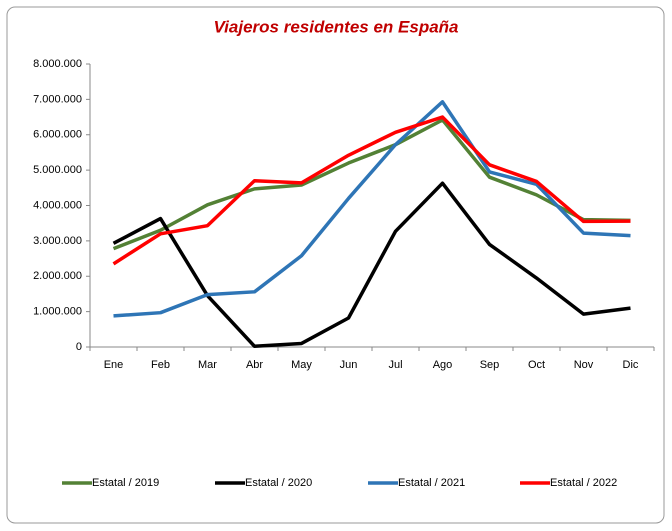 The width and height of the screenshot is (672, 531). What do you see at coordinates (57, 276) in the screenshot?
I see `y-tick-label: 2.000.000` at bounding box center [57, 276].